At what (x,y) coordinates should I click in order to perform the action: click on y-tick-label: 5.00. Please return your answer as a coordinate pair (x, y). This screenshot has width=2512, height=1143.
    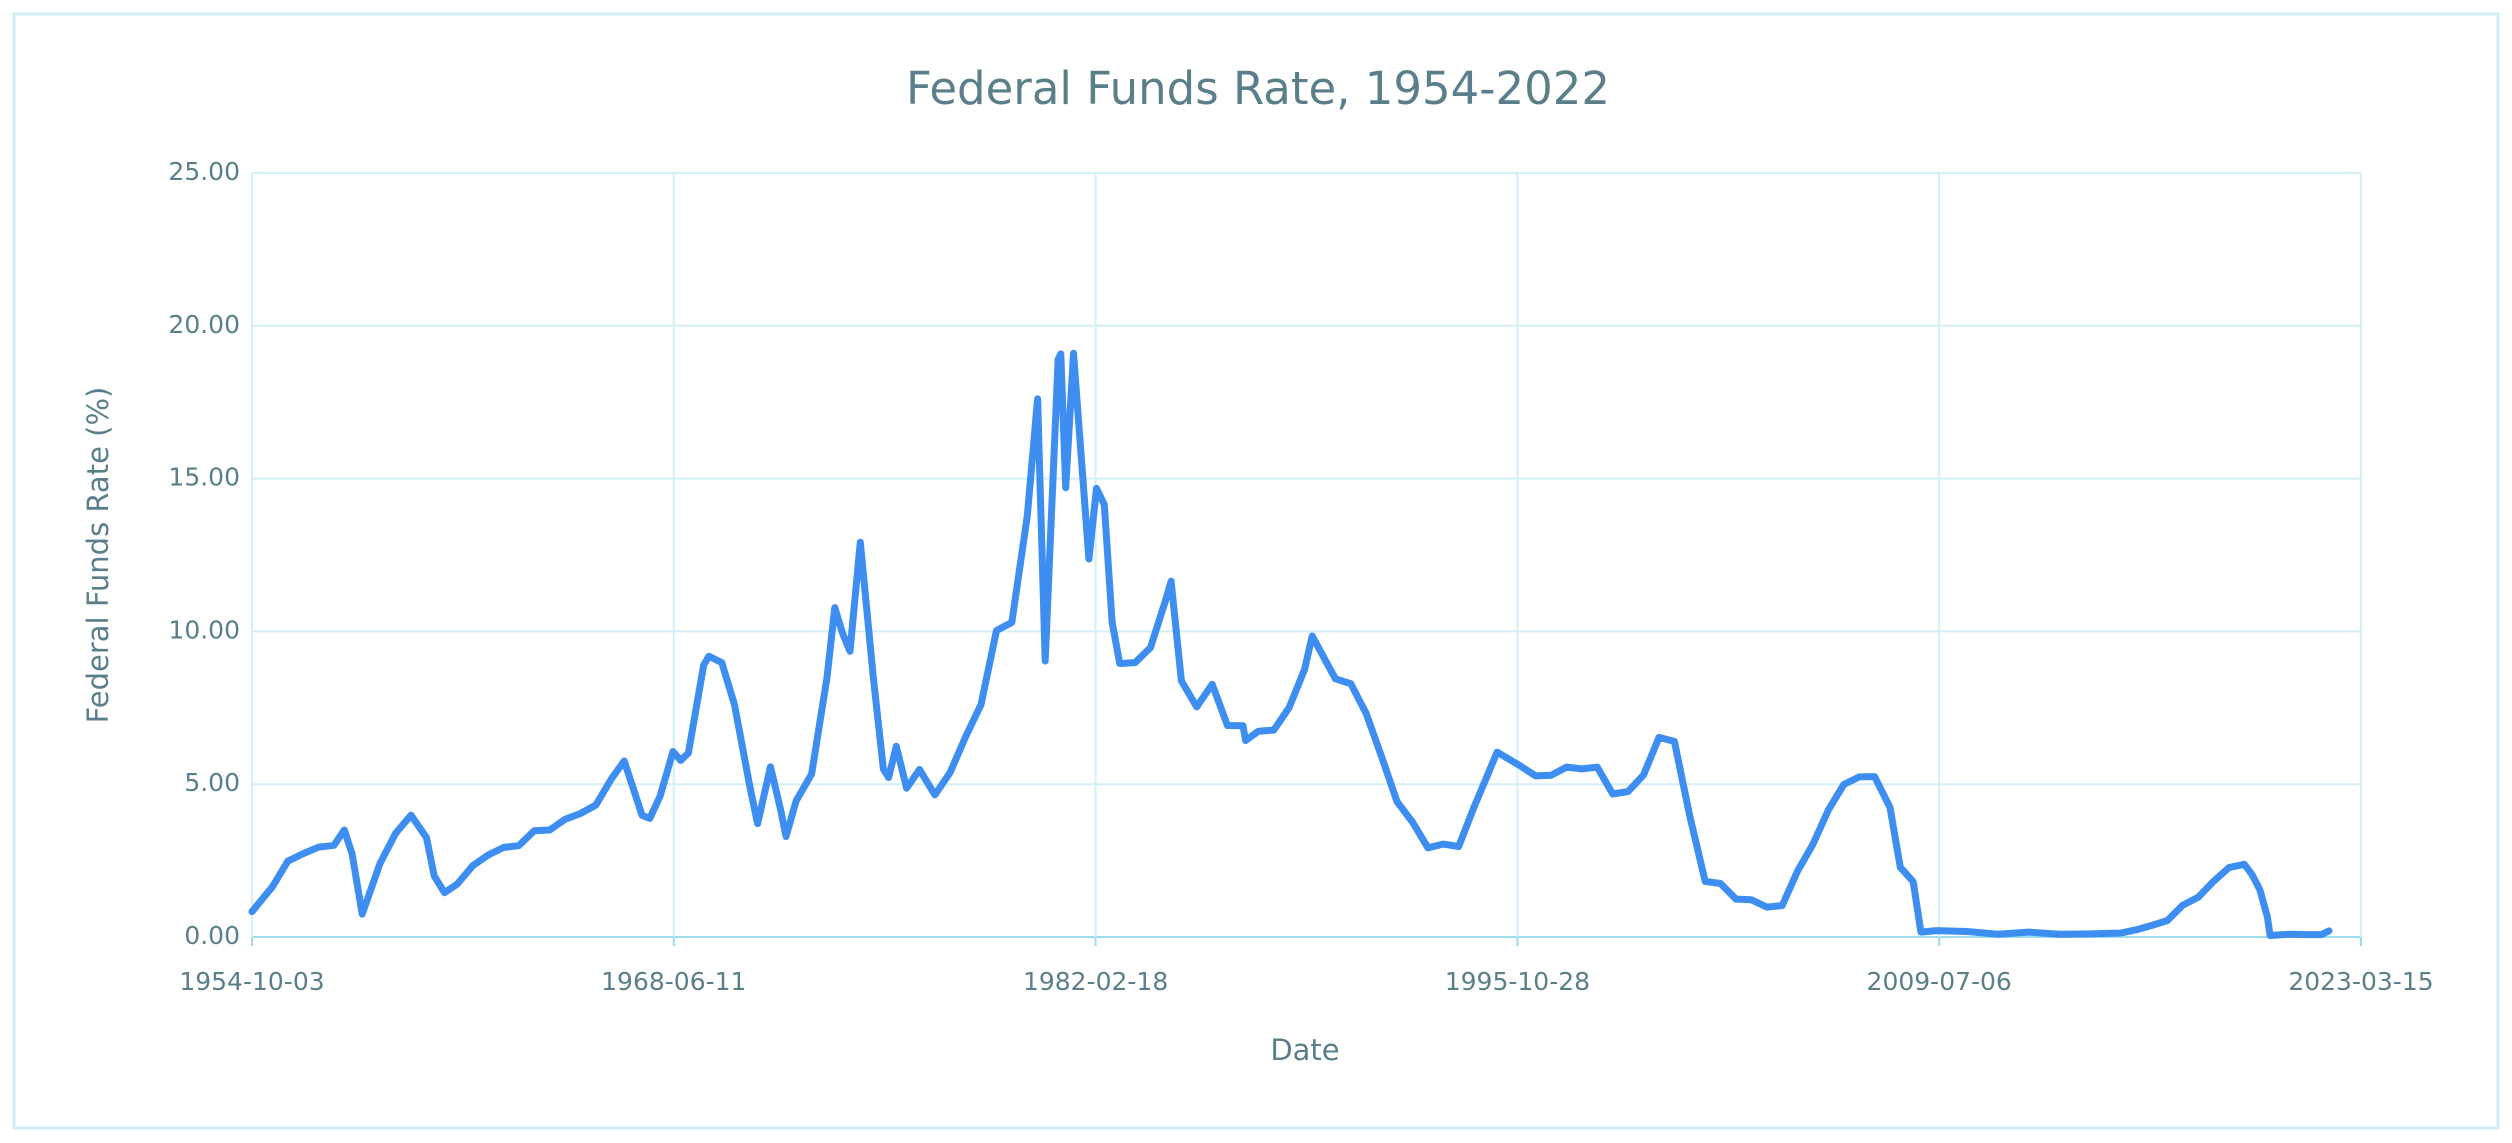
    Looking at the image, I should click on (212, 782).